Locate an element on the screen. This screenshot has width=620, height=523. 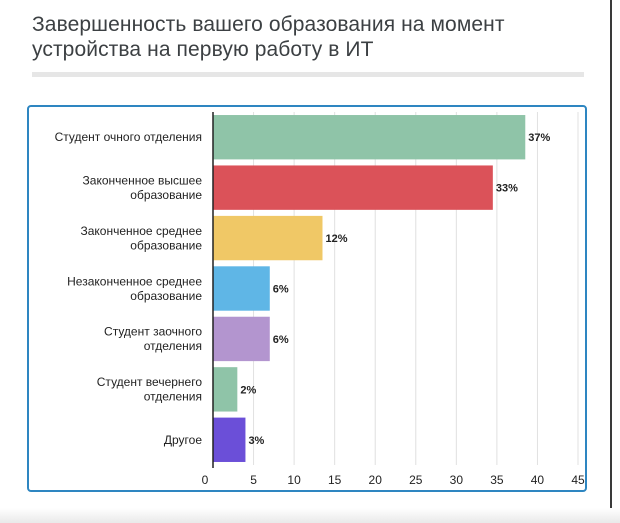
x-tick-label: 45 is located at coordinates (578, 480).